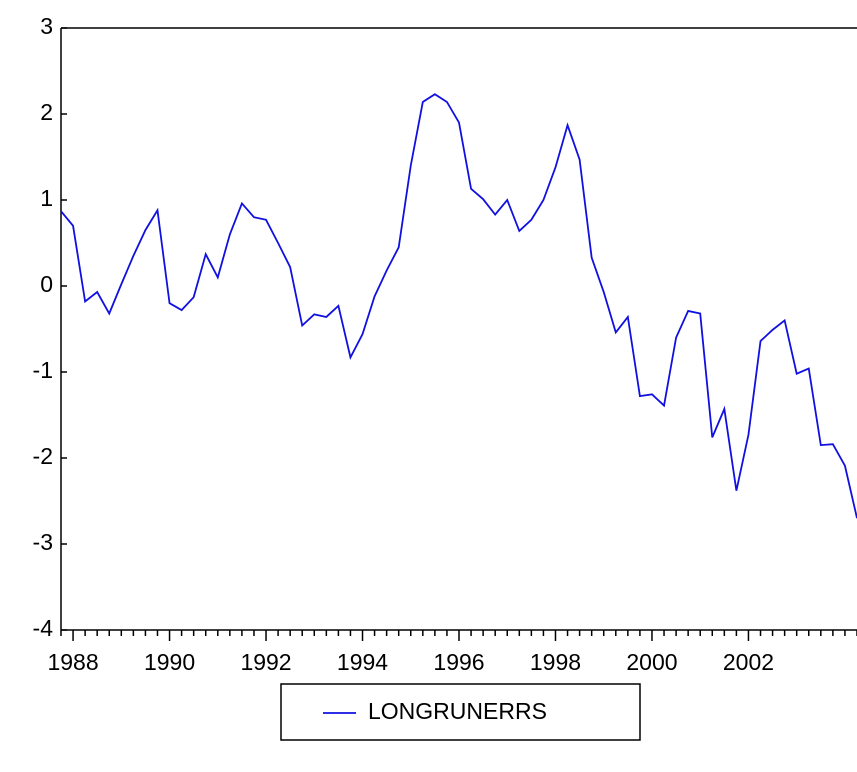 The height and width of the screenshot is (772, 857). I want to click on x-tick-label: 1996, so click(458, 662).